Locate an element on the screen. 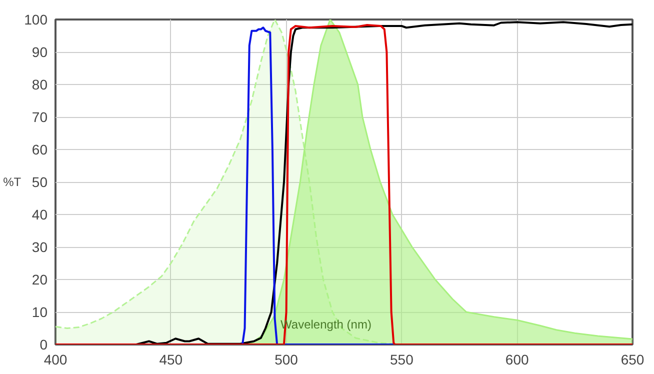 Image resolution: width=654 pixels, height=374 pixels. y-tick-label: 50 is located at coordinates (40, 182).